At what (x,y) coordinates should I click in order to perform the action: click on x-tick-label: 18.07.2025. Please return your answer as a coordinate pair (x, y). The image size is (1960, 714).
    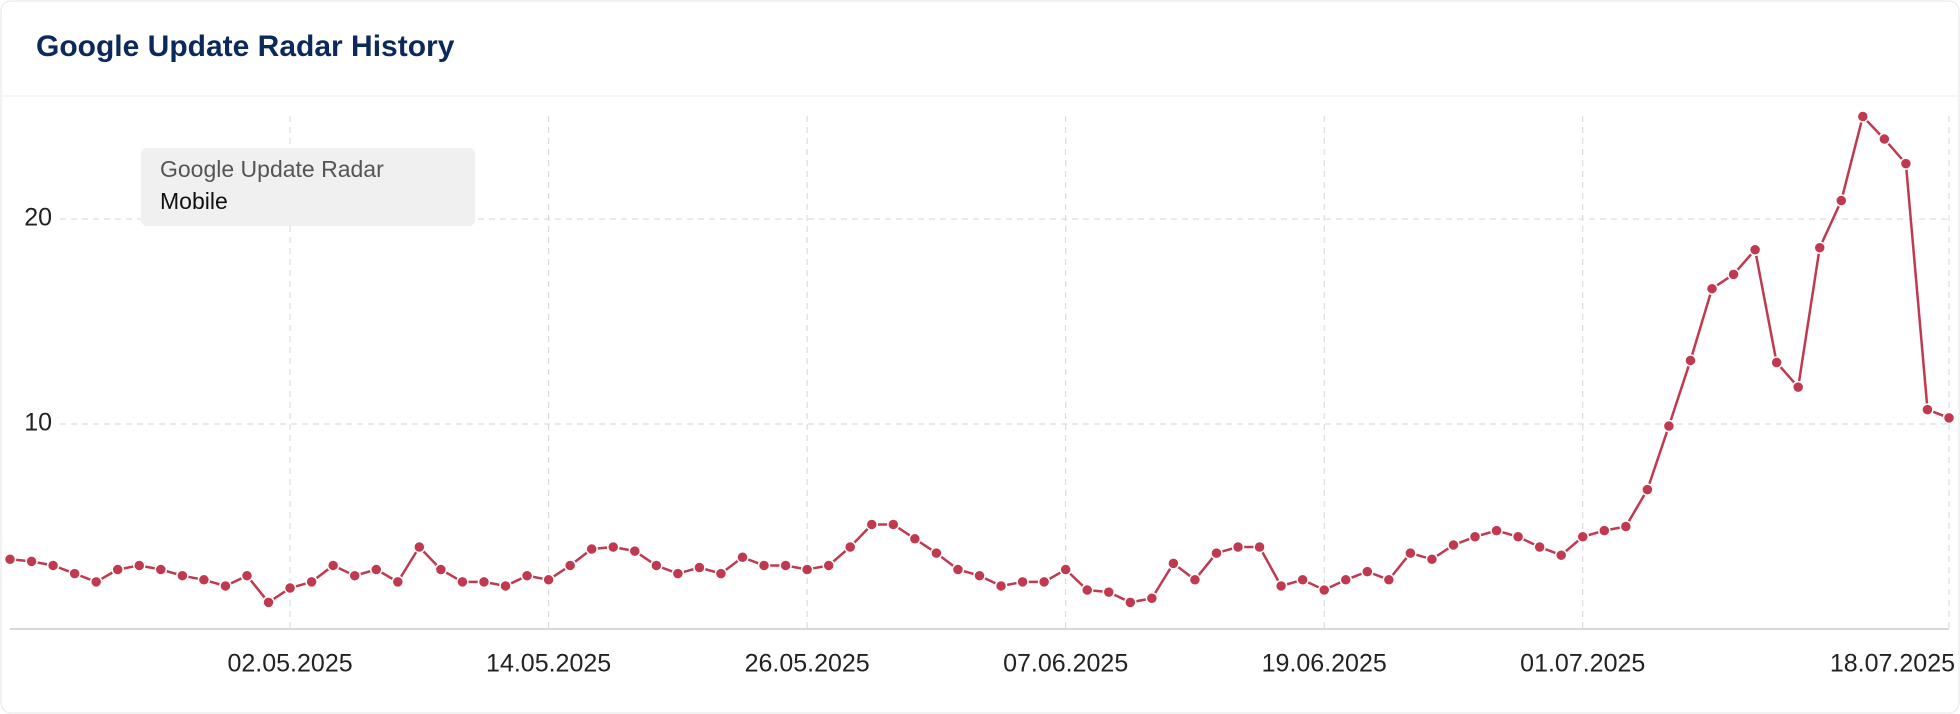
    Looking at the image, I should click on (1892, 664).